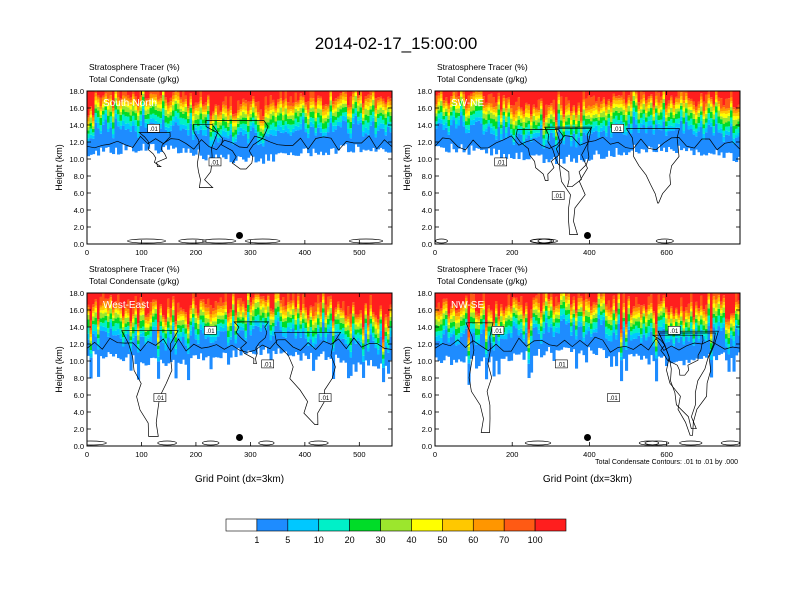 Image resolution: width=792 pixels, height=612 pixels. I want to click on panel-label: West-East, so click(126, 305).